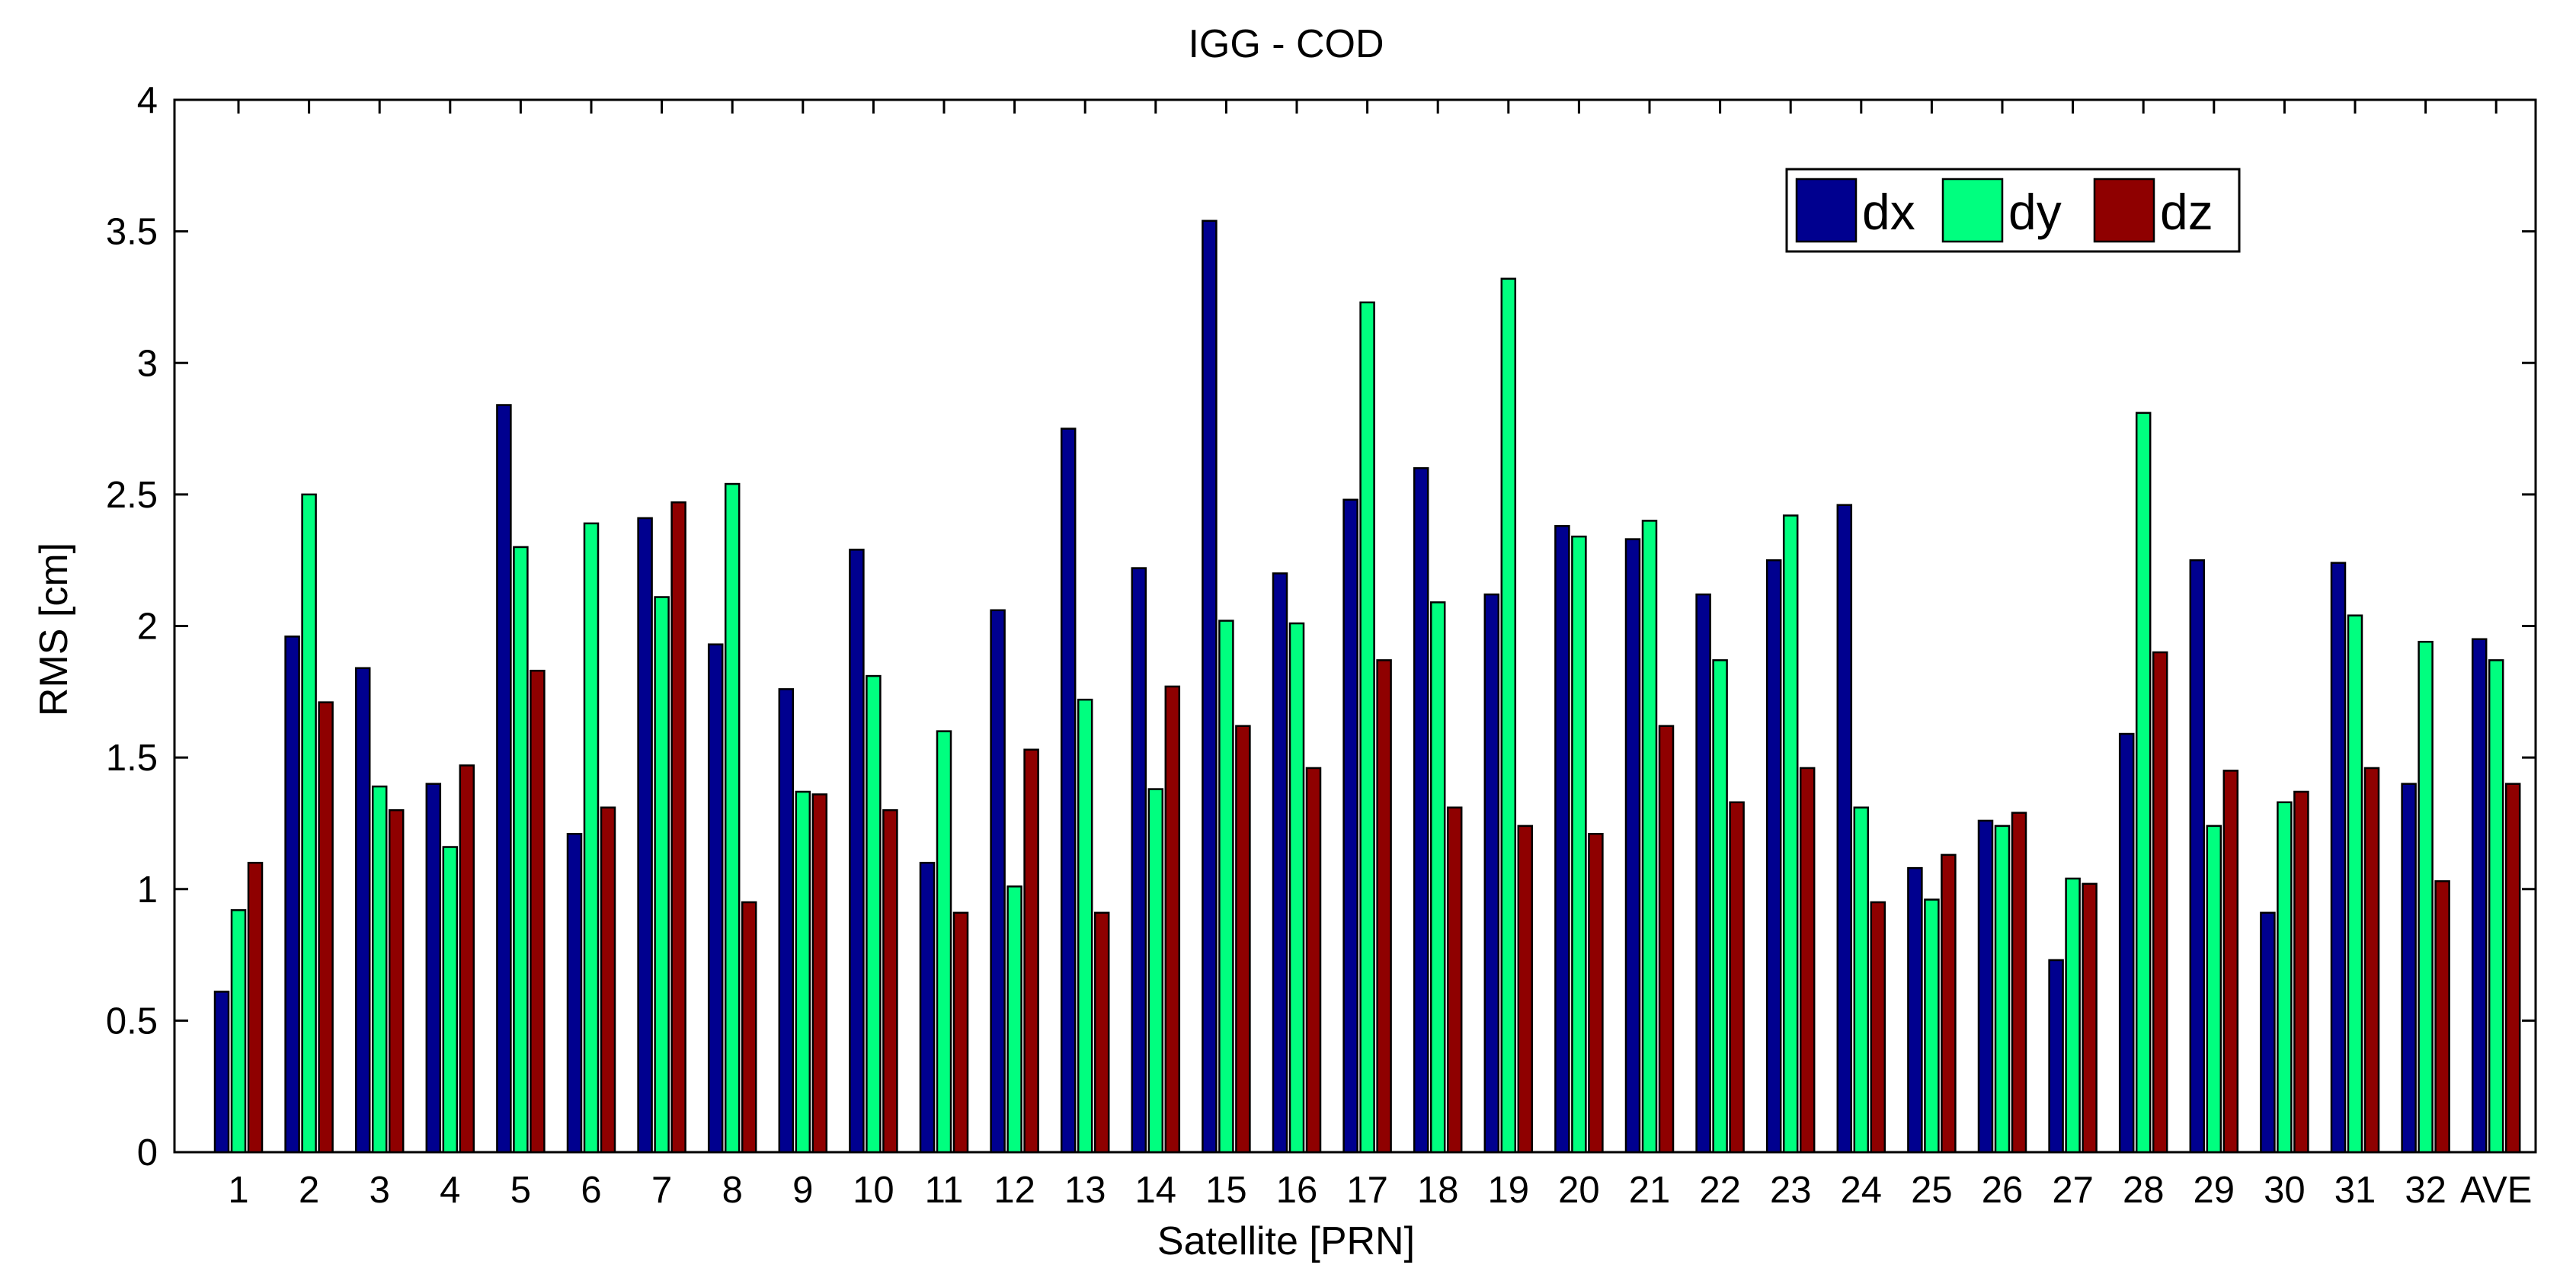 The height and width of the screenshot is (1284, 2576). I want to click on x-tick-label: 32, so click(2425, 1190).